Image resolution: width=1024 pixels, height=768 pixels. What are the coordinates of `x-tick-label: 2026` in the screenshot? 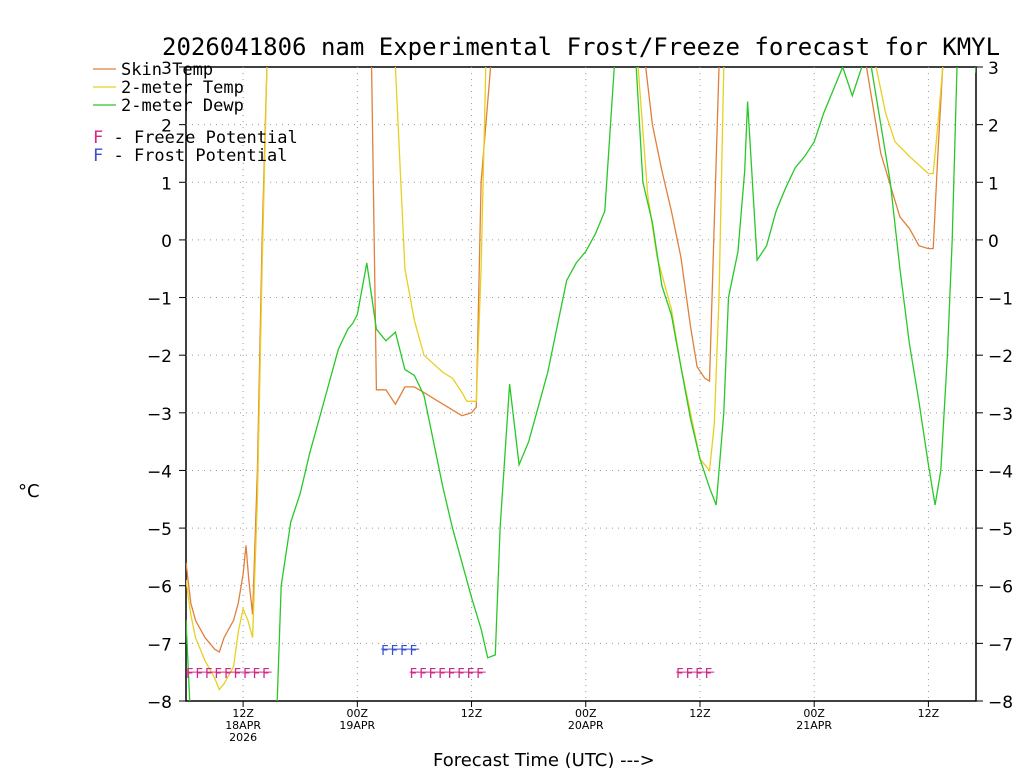 It's located at (243, 737).